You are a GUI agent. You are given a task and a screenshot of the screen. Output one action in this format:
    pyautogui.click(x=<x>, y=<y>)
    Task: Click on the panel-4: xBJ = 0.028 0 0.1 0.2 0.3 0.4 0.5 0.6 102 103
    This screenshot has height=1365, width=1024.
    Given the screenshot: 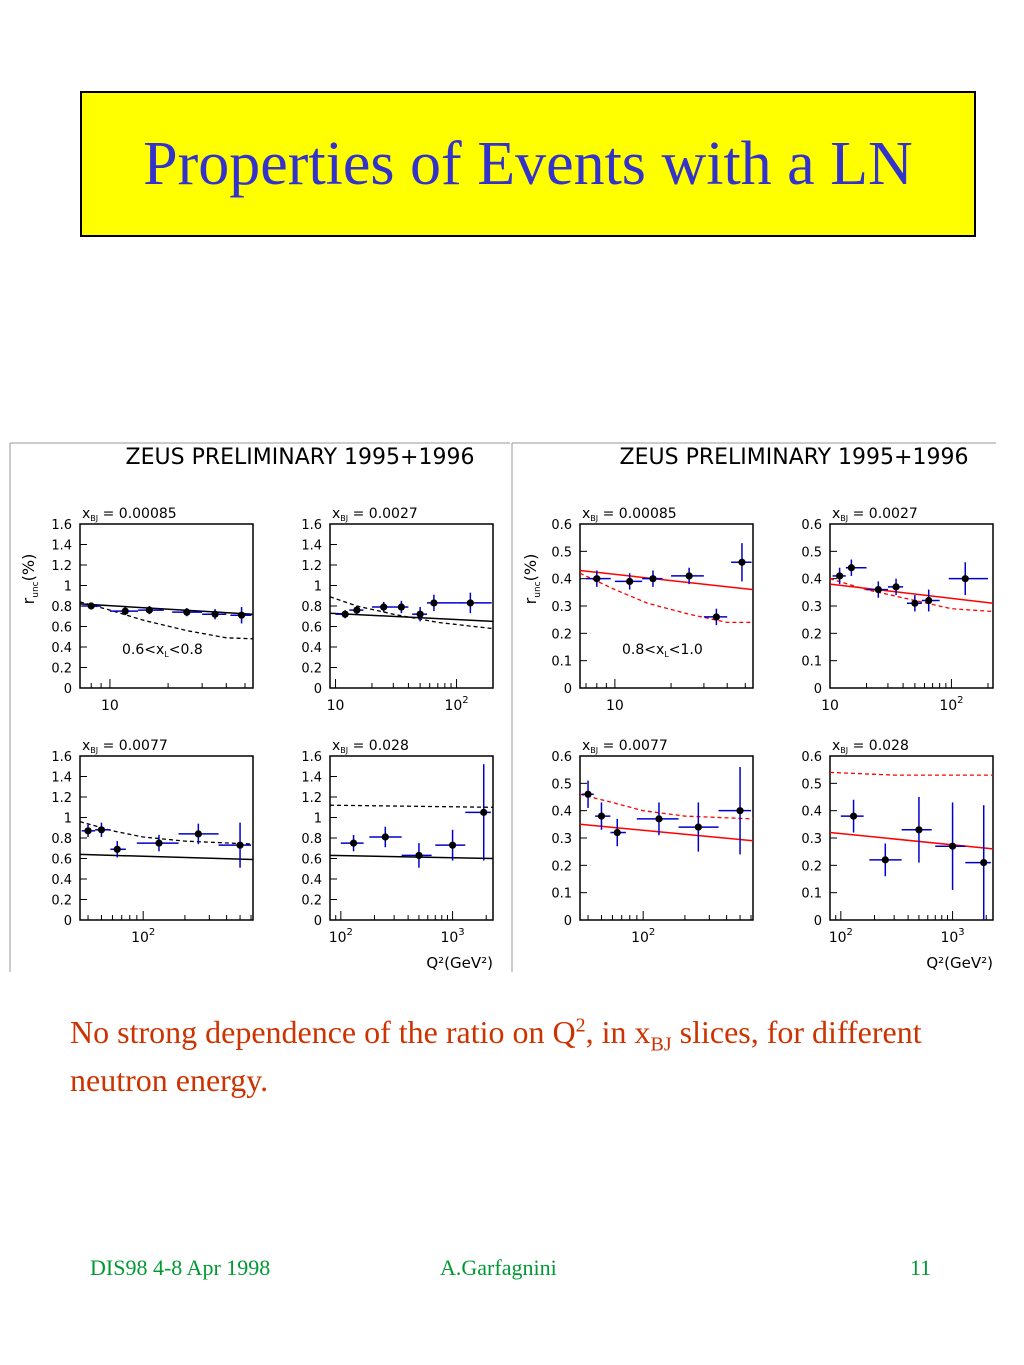 What is the action you would take?
    pyautogui.click(x=897, y=842)
    